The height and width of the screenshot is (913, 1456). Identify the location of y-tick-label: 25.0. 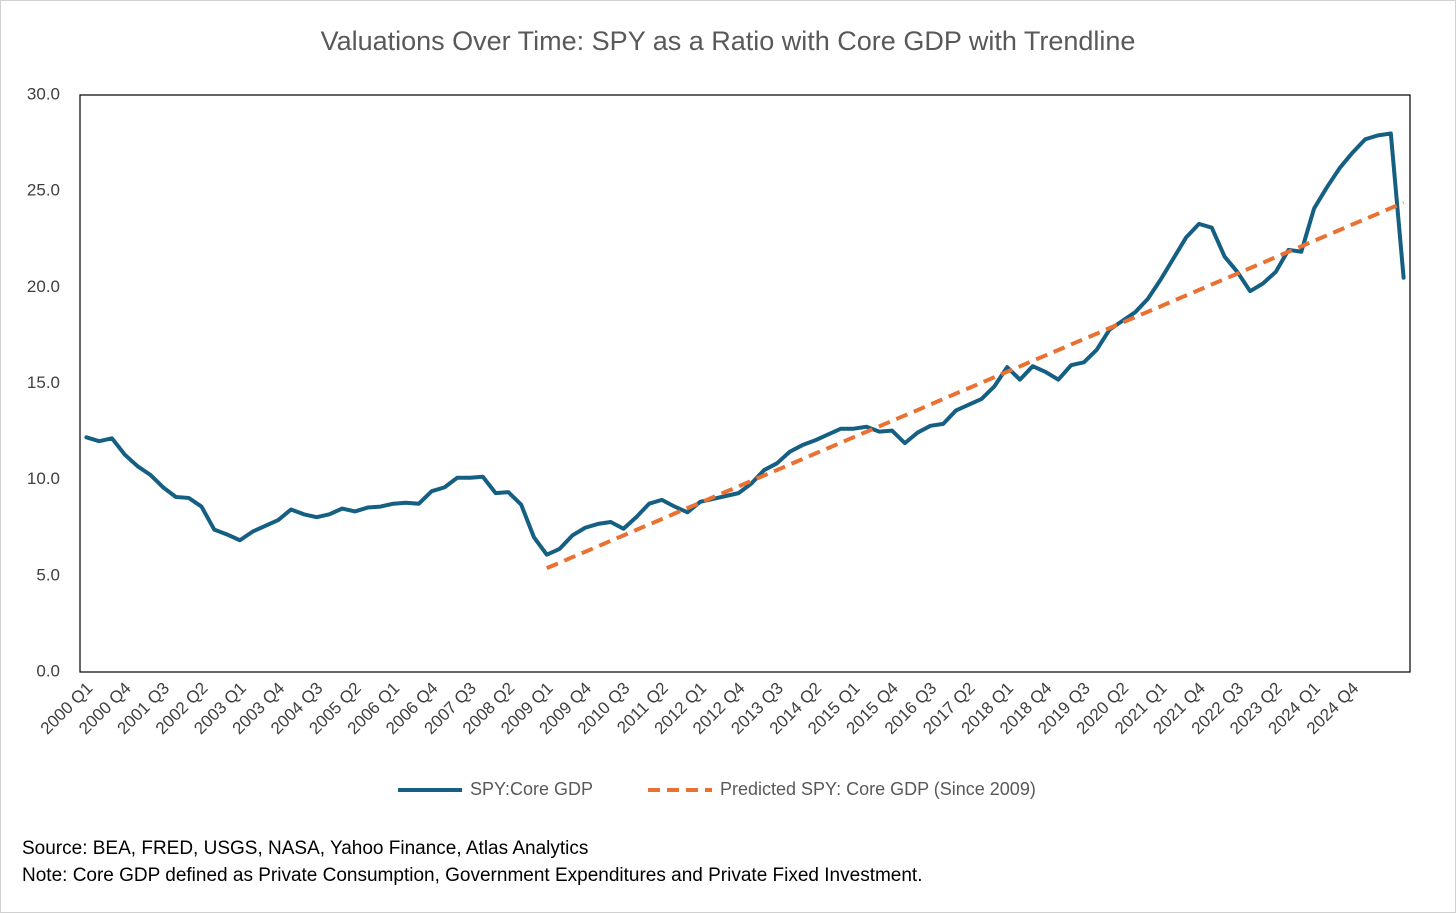
(43, 190).